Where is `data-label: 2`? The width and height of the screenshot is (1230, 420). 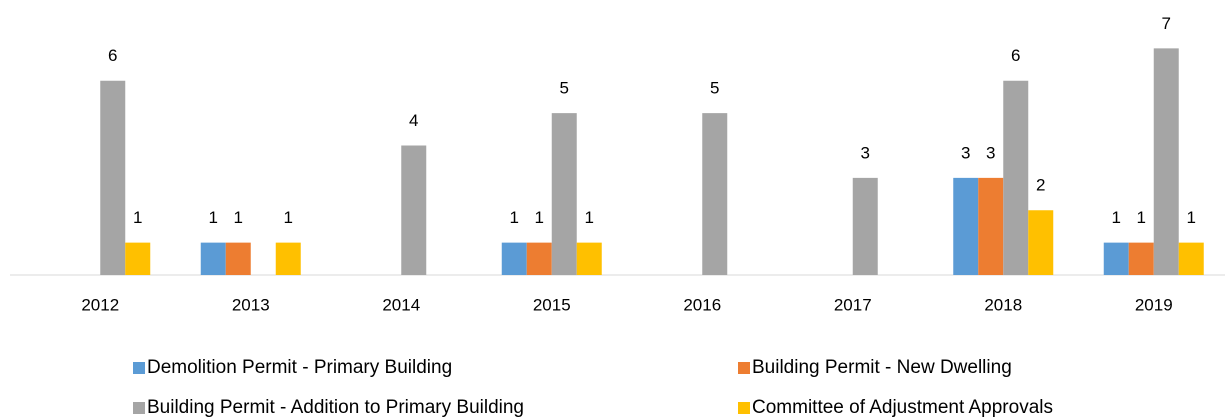
data-label: 2 is located at coordinates (1040, 185).